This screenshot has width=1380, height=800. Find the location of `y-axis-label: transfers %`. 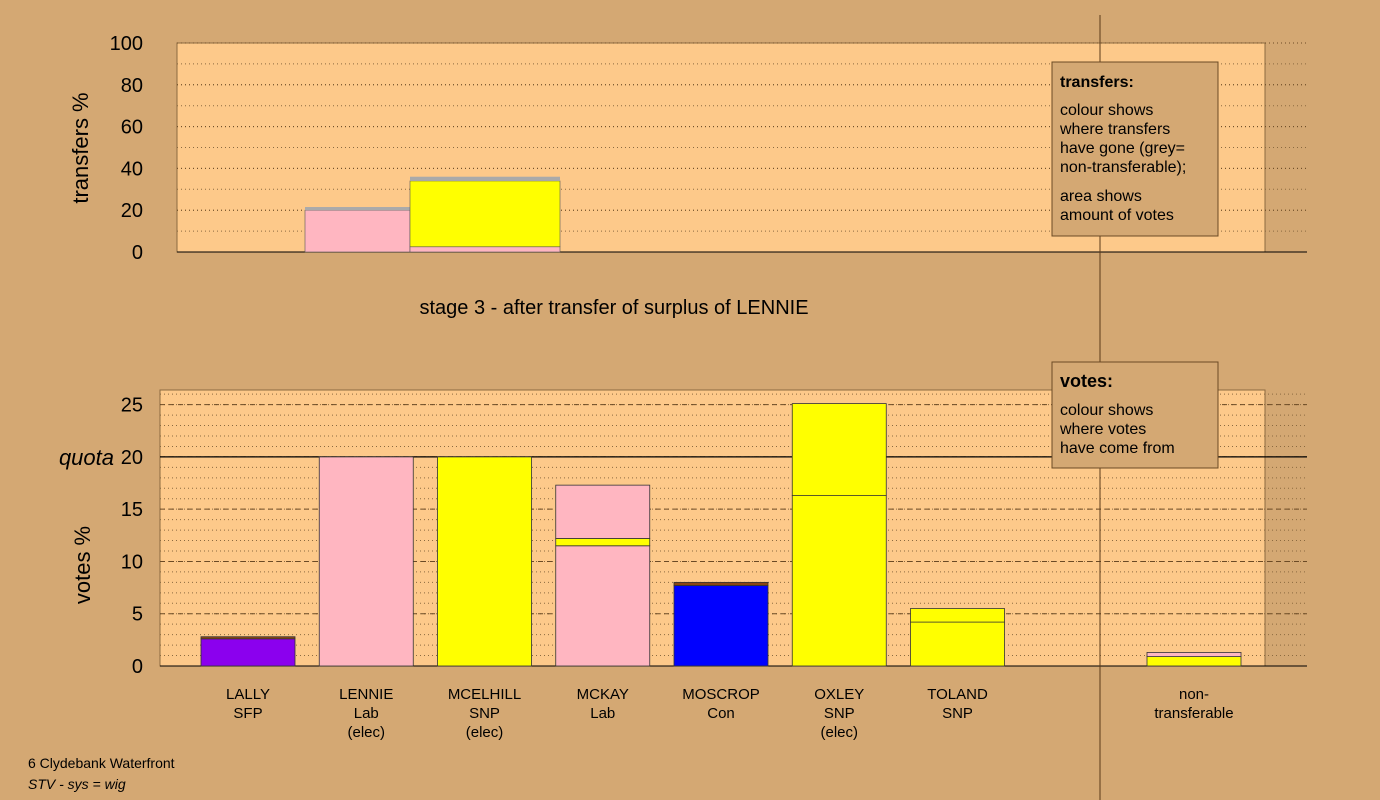

y-axis-label: transfers % is located at coordinates (80, 147).